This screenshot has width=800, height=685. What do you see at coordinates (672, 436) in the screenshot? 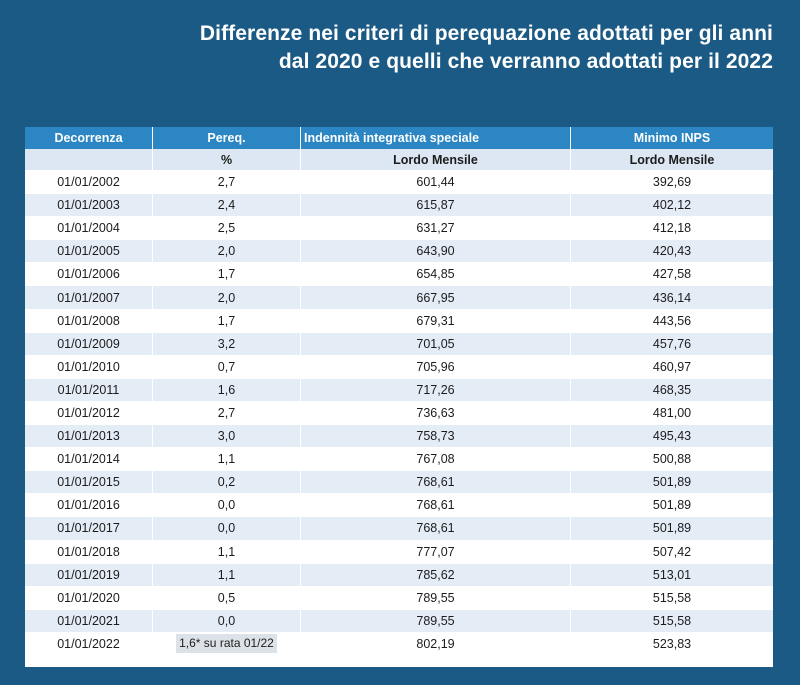
I see `cell-minimo-inps: 495,43` at bounding box center [672, 436].